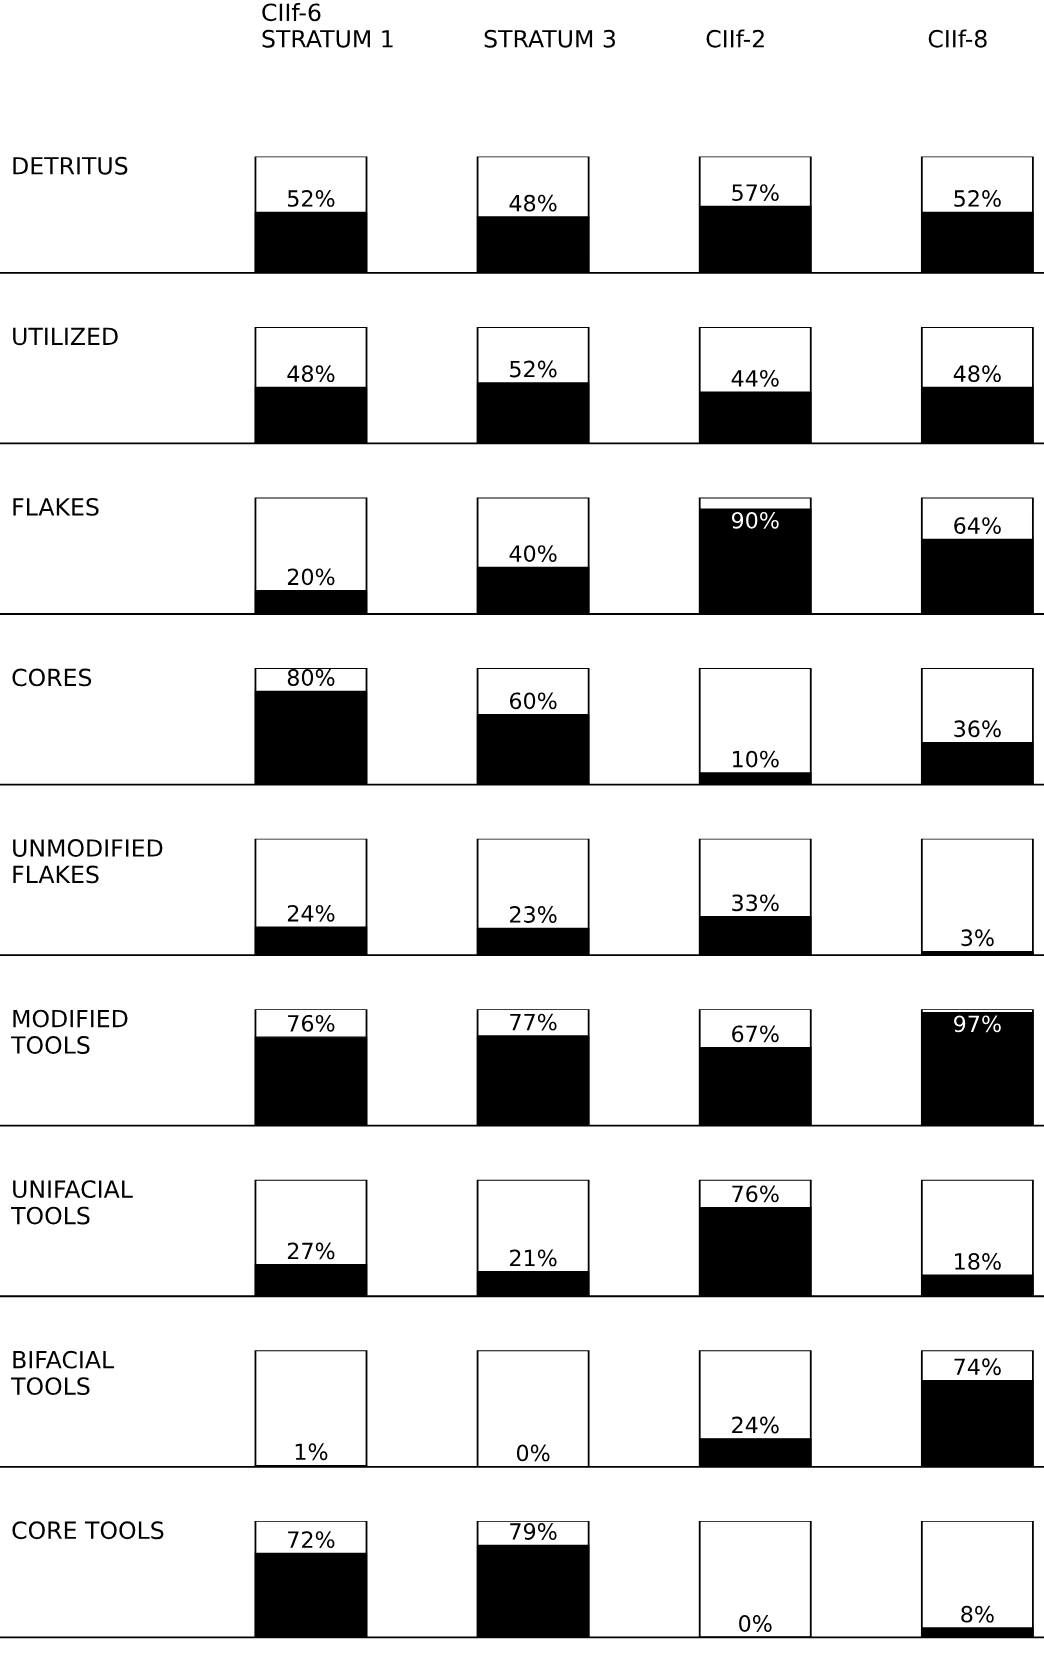 This screenshot has width=1044, height=1664. I want to click on data-label: 79%, so click(533, 1531).